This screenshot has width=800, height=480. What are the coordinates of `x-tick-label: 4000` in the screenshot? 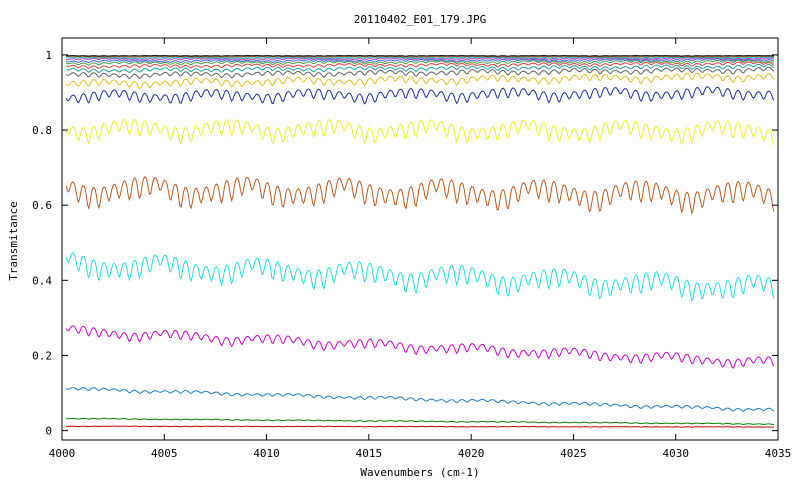 It's located at (62, 453).